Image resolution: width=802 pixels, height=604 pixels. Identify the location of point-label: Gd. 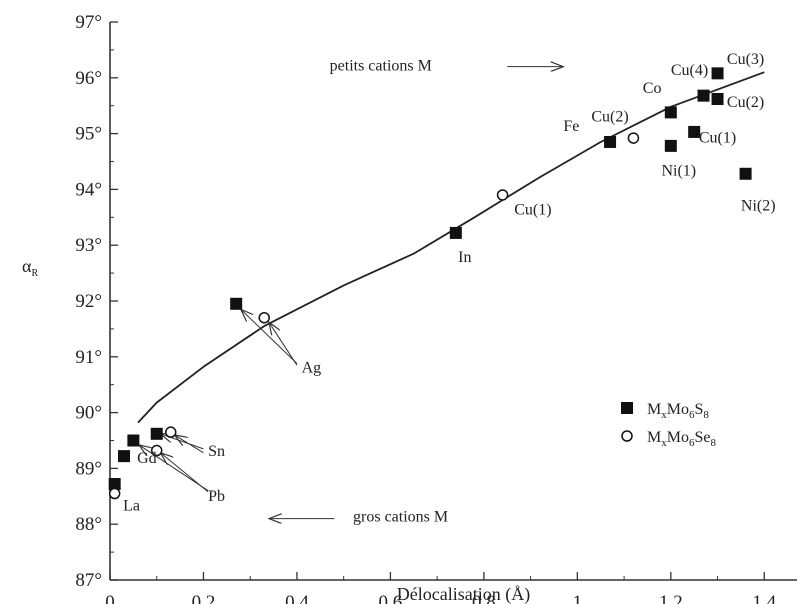
(147, 458).